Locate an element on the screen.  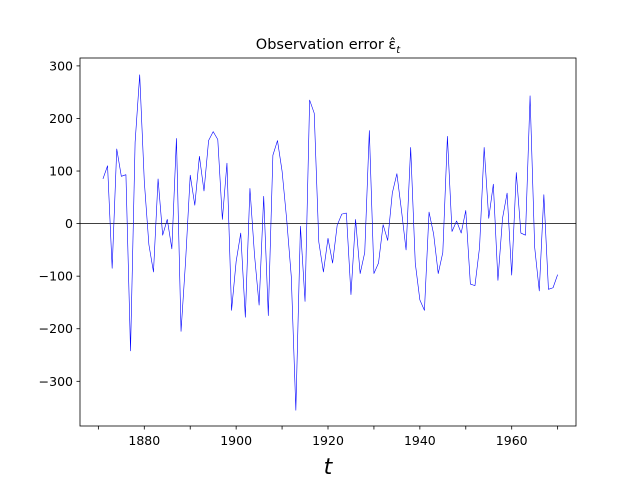
x-tick-label-2: 1920 is located at coordinates (328, 440).